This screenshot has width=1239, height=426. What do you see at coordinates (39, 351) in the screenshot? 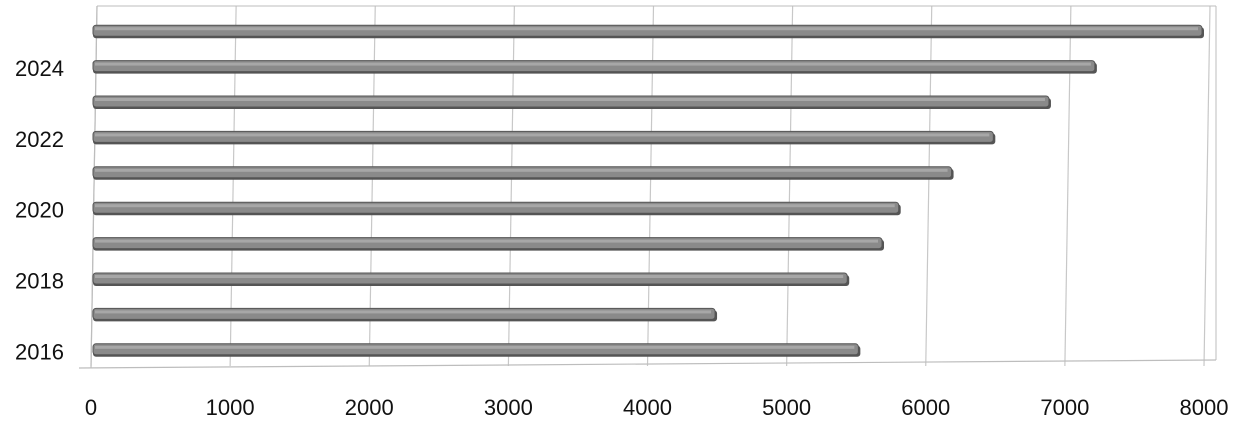
I see `y-tick-label-2016: 2016` at bounding box center [39, 351].